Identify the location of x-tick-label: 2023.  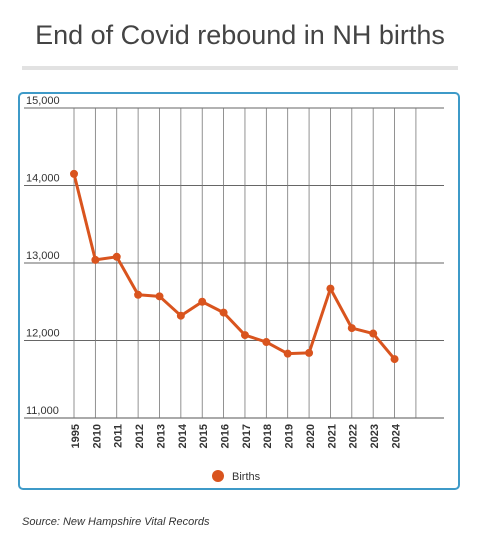
(375, 436).